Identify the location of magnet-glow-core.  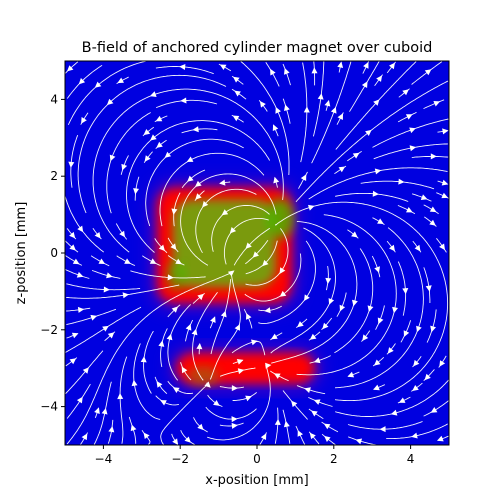
(224, 243).